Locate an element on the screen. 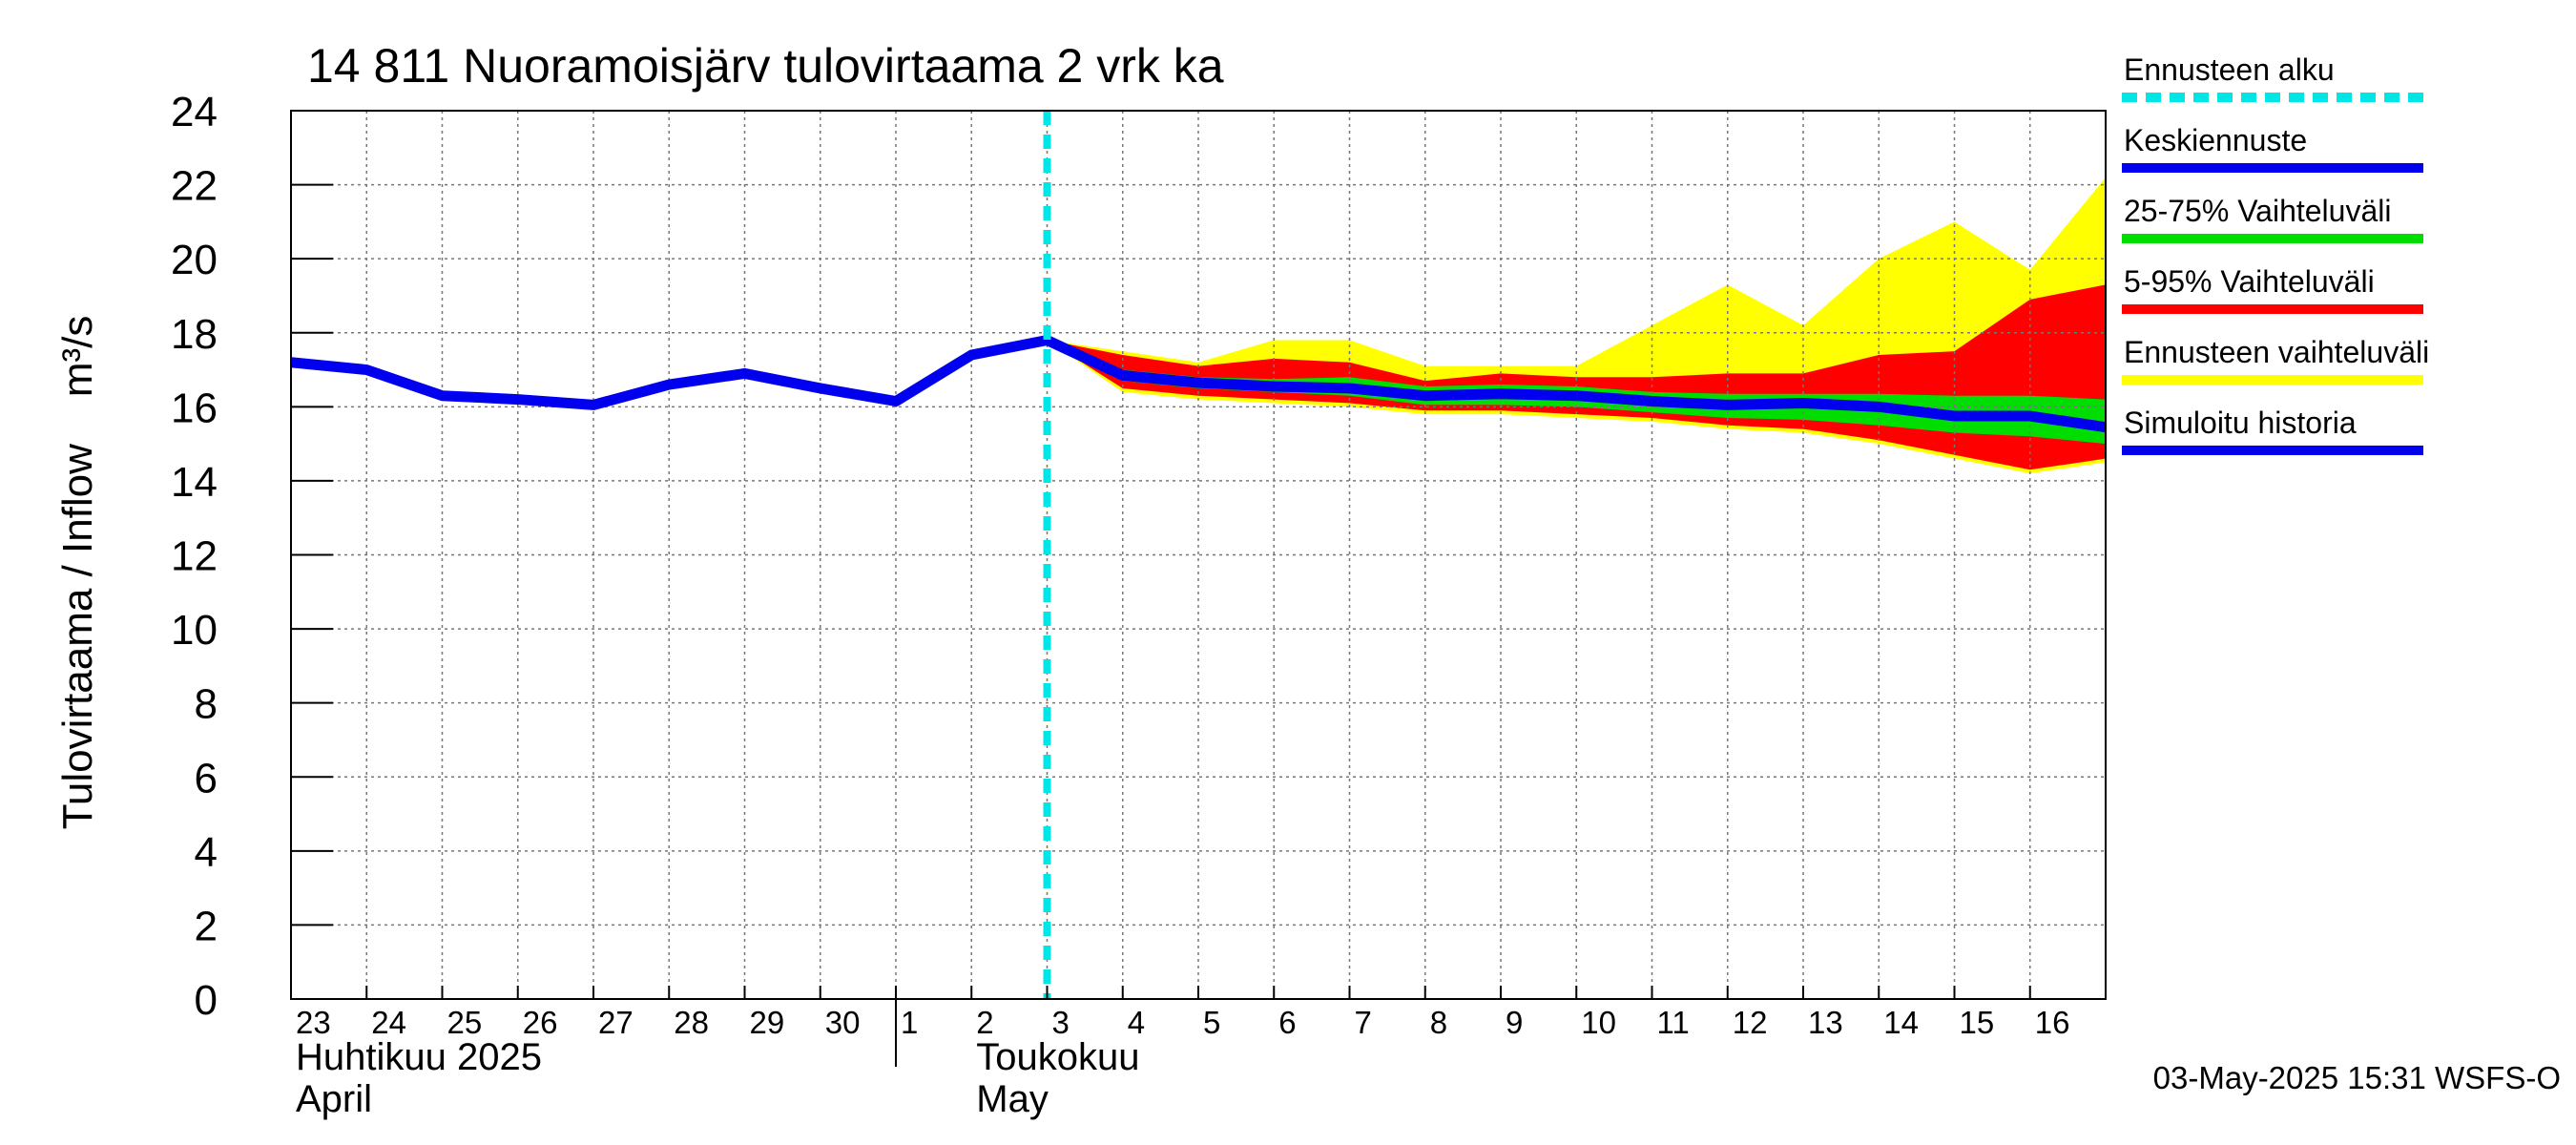 This screenshot has height=1145, width=2576. x-tick-label: 4 is located at coordinates (1136, 1022).